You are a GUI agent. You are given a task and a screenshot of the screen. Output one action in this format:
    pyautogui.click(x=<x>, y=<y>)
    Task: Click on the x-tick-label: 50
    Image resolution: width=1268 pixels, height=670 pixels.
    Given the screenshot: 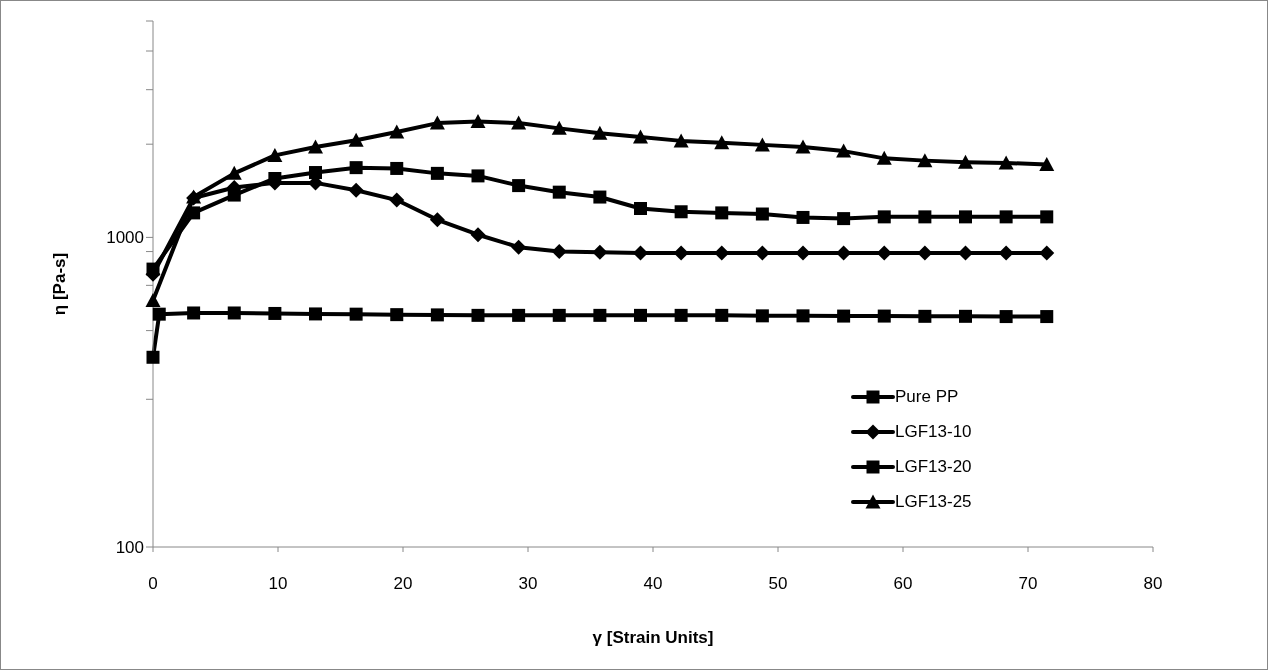 What is the action you would take?
    pyautogui.click(x=778, y=584)
    